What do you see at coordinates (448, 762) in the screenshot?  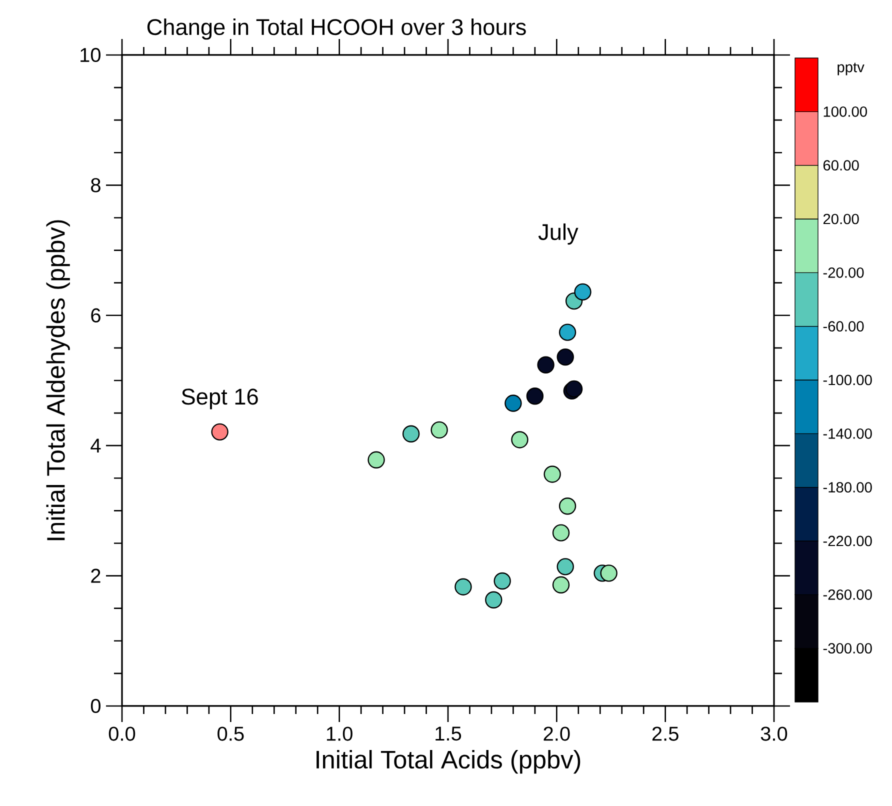 I see `x-axis-title: Initial Total Acids (ppbv)` at bounding box center [448, 762].